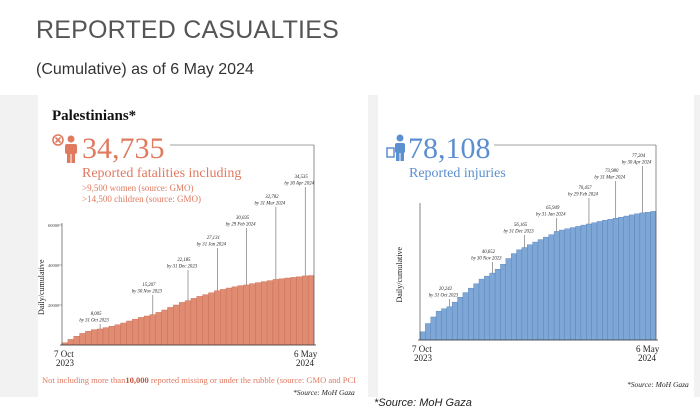 Image resolution: width=700 pixels, height=412 pixels. Describe the element at coordinates (449, 148) in the screenshot. I see `injuries-total: 78,108` at that location.